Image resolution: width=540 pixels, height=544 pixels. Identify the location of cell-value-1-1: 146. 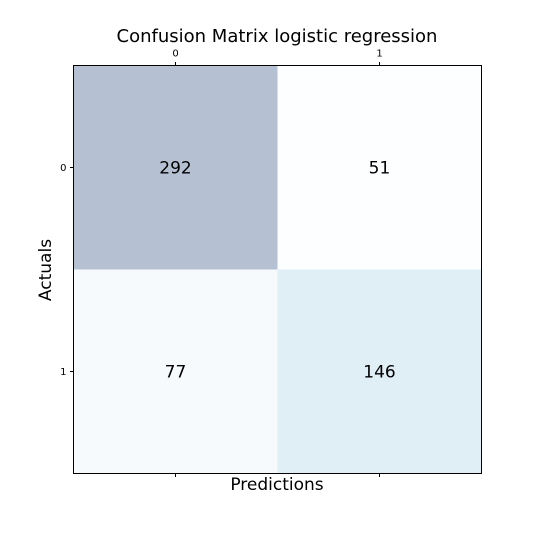
(379, 373).